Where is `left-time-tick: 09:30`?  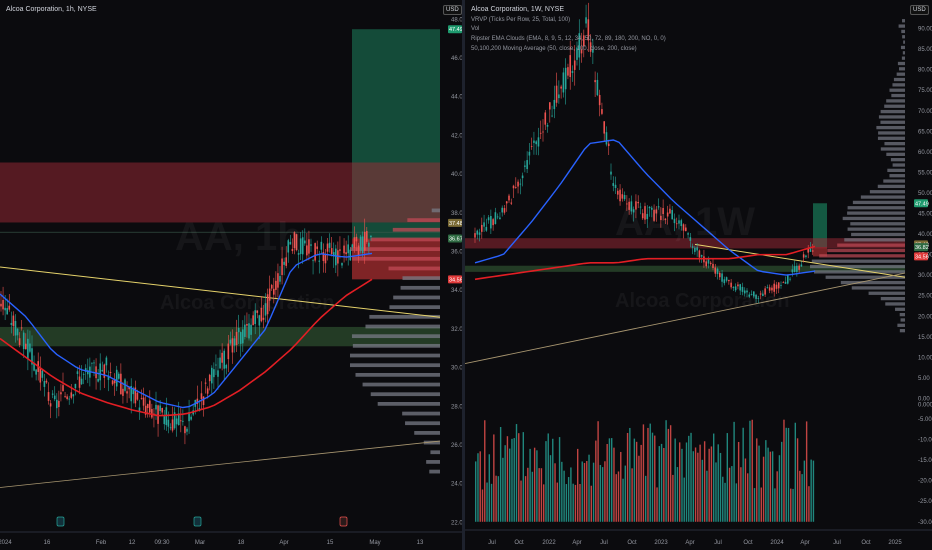 left-time-tick: 09:30 is located at coordinates (162, 543).